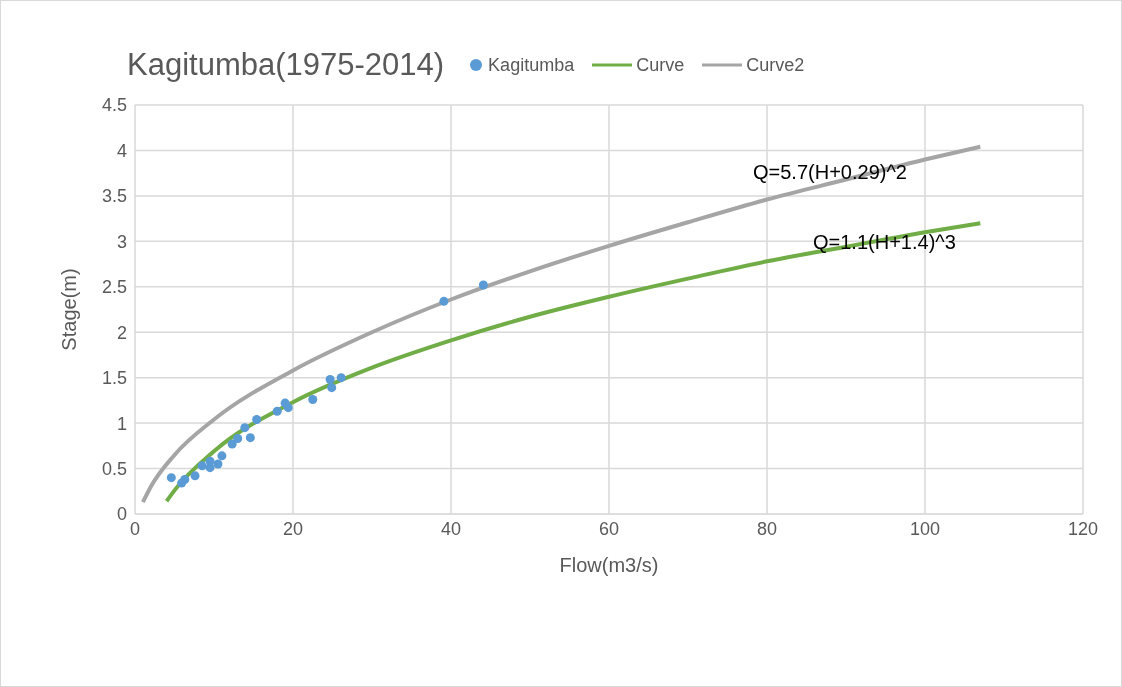 The width and height of the screenshot is (1122, 687). I want to click on x-tick-label: 120, so click(1083, 528).